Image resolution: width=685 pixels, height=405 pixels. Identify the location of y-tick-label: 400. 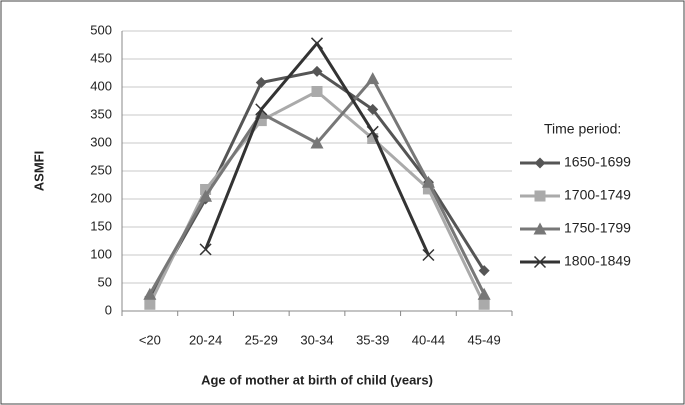
(101, 85).